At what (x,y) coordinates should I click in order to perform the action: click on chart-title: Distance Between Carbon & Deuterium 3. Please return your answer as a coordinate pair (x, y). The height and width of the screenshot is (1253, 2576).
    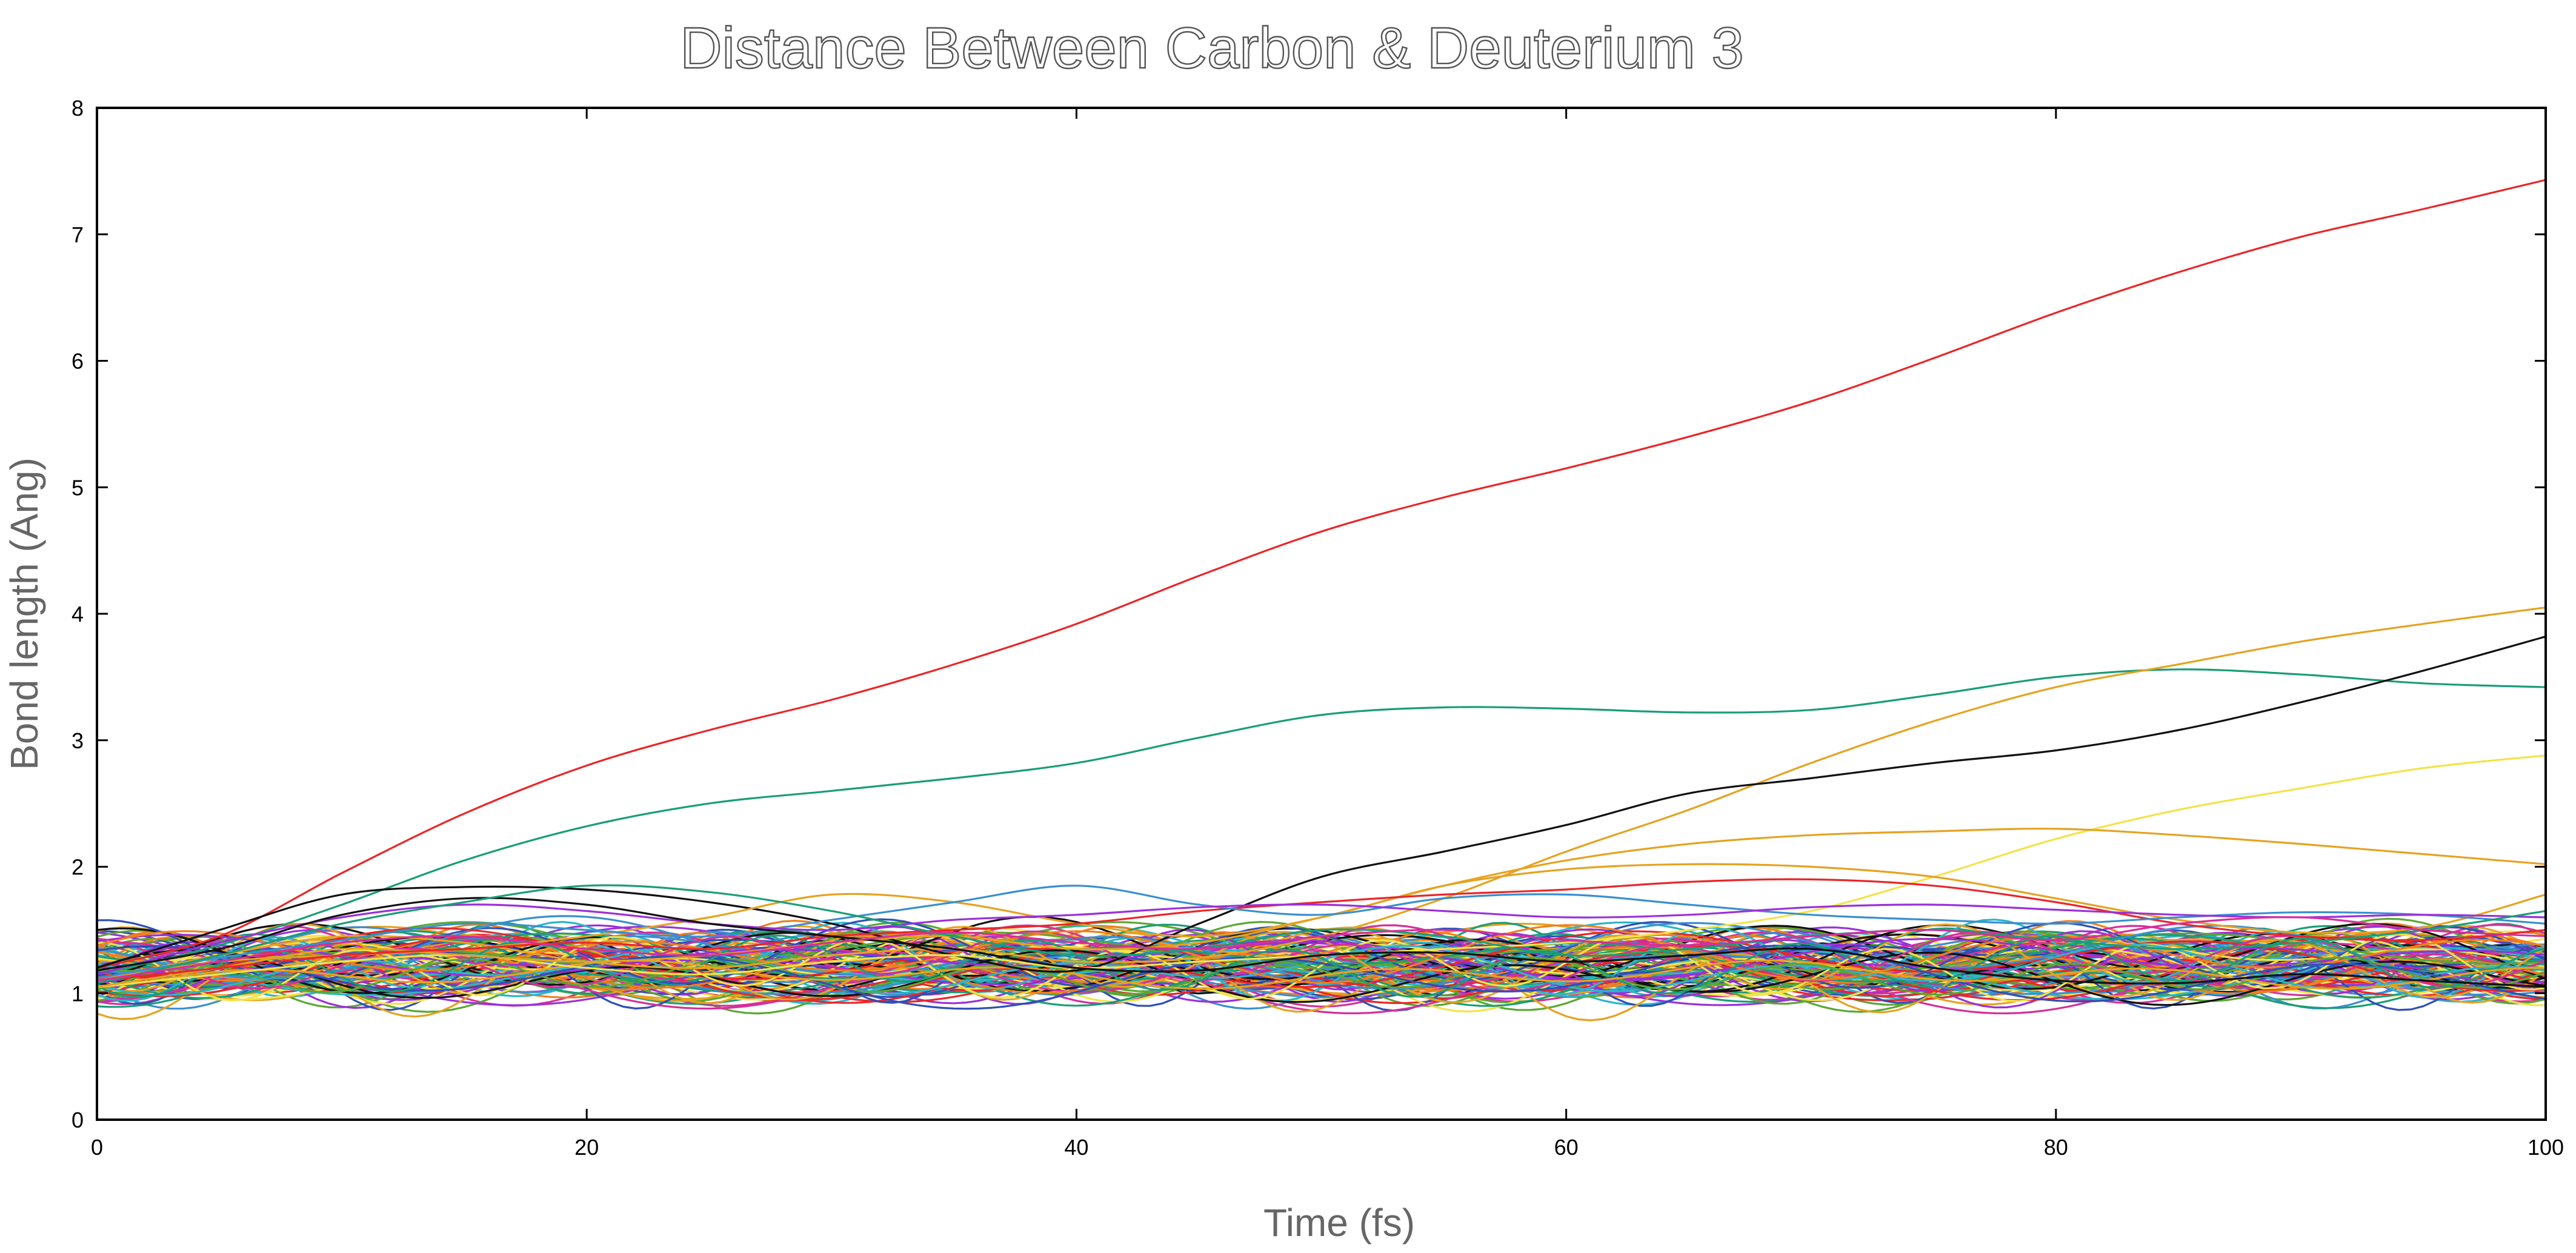
    Looking at the image, I should click on (1212, 48).